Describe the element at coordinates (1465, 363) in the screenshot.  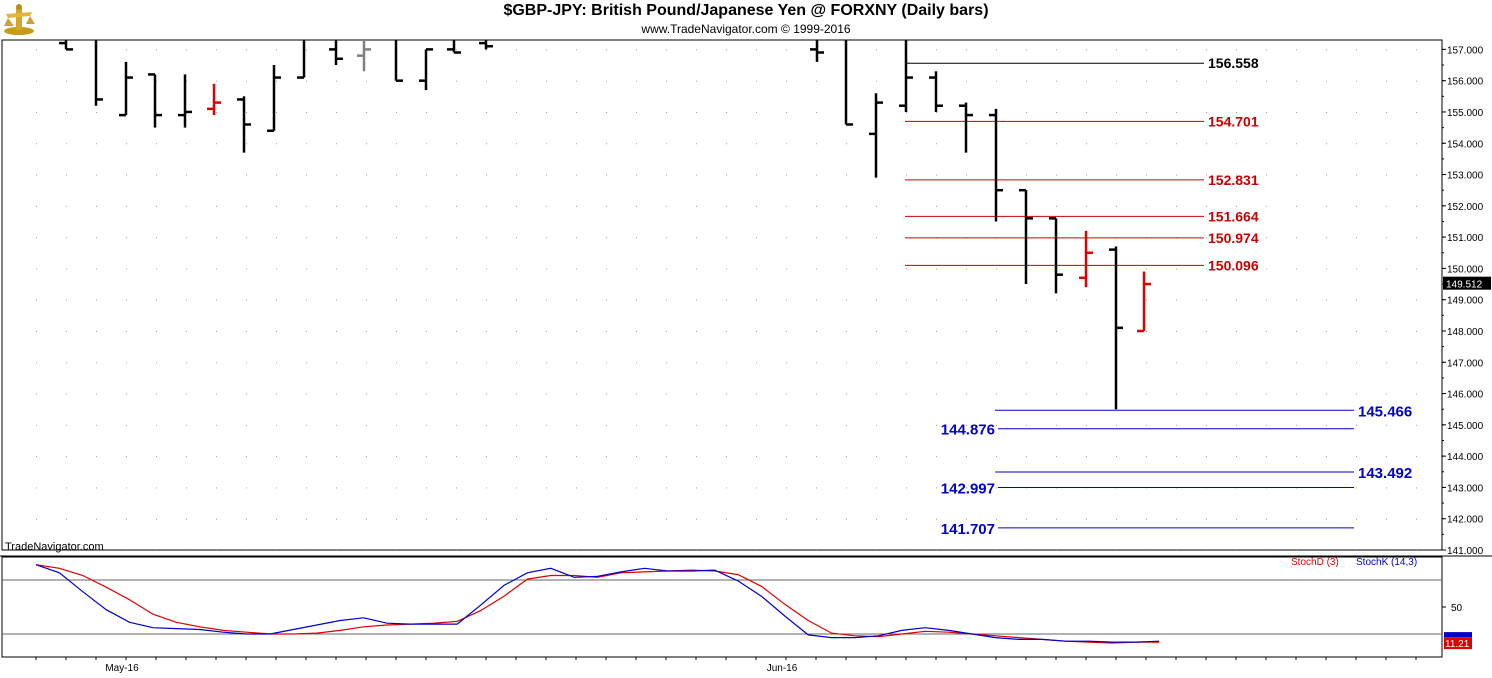
I see `y-tick-label: 147.000` at that location.